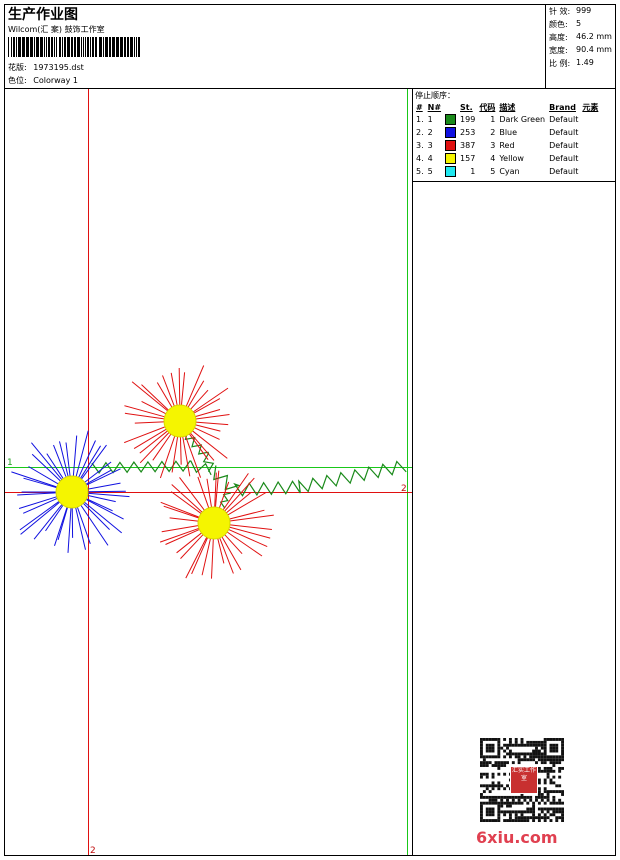  What do you see at coordinates (88, 472) in the screenshot?
I see `red-vertical-guide` at bounding box center [88, 472].